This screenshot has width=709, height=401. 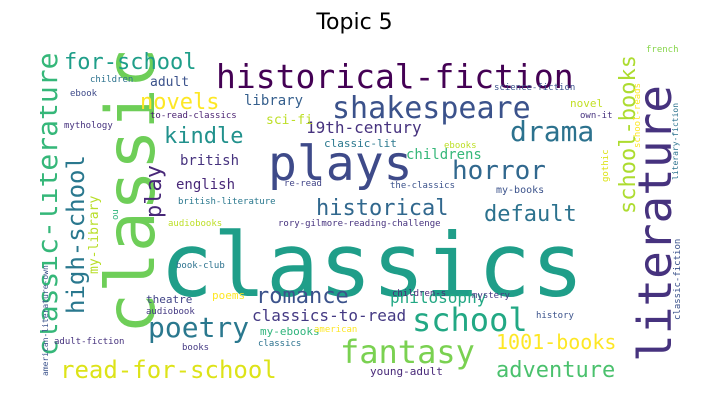 I want to click on chart-title: Topic 5, so click(x=354, y=22).